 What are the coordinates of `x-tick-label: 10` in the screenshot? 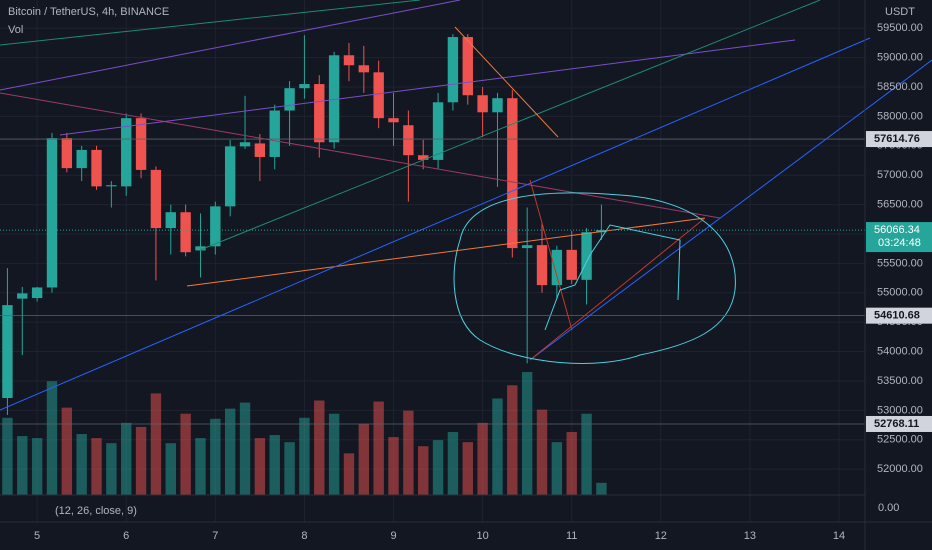 It's located at (482, 536).